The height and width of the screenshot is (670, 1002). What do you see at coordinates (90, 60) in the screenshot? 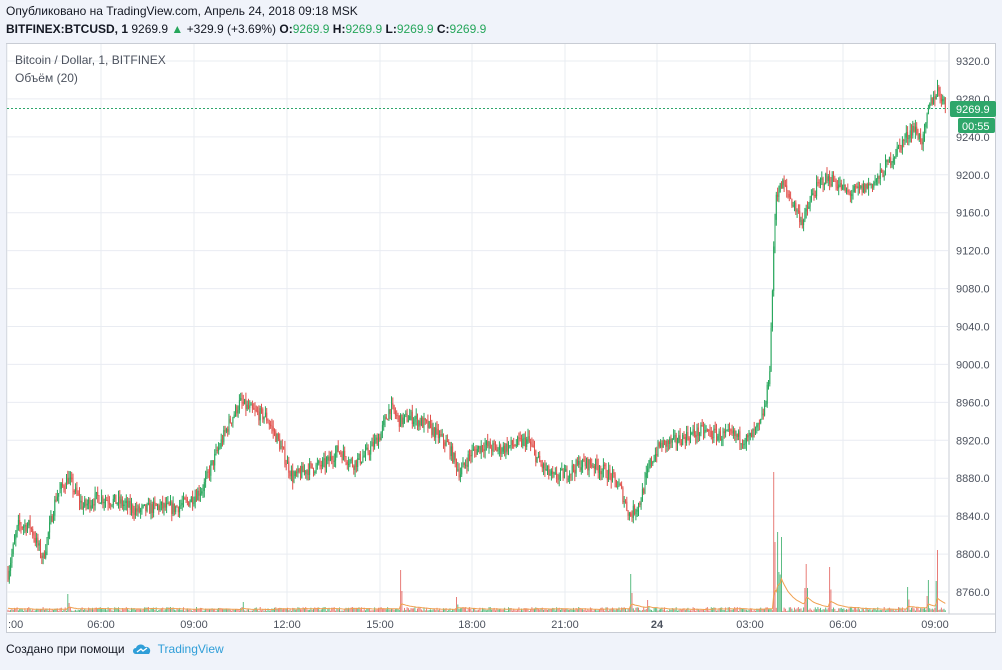
I see `series-legend: Bitcoin / Dollar, 1, BITFINEX` at bounding box center [90, 60].